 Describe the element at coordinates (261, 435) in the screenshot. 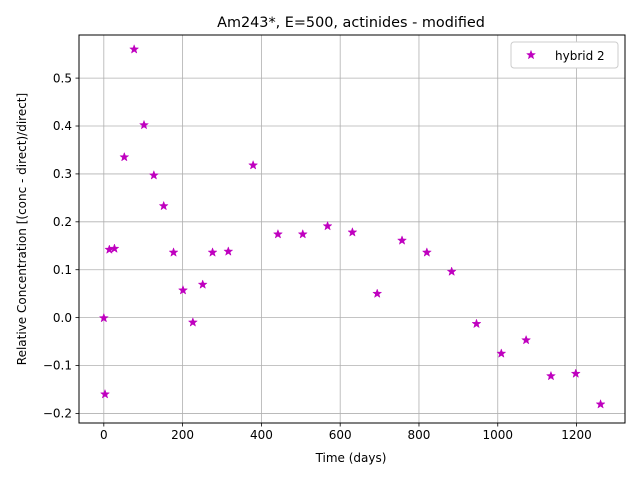

I see `x-tick-label: 400` at that location.